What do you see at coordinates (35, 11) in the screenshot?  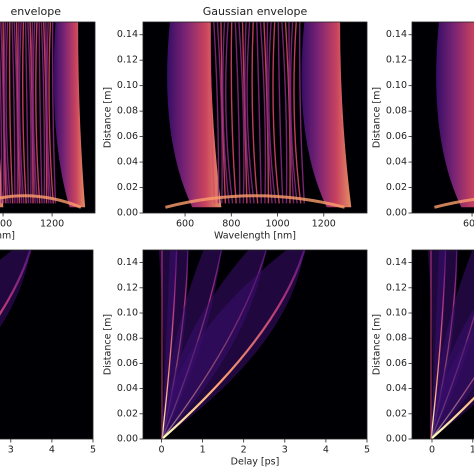 I see `panel-title: envelope` at bounding box center [35, 11].